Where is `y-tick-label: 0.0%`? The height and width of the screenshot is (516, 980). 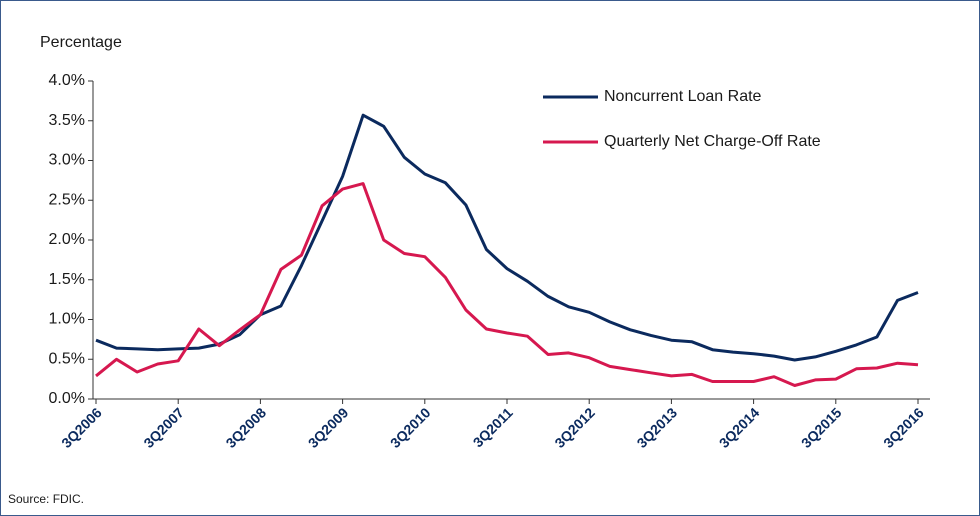 y-tick-label: 0.0% is located at coordinates (67, 398).